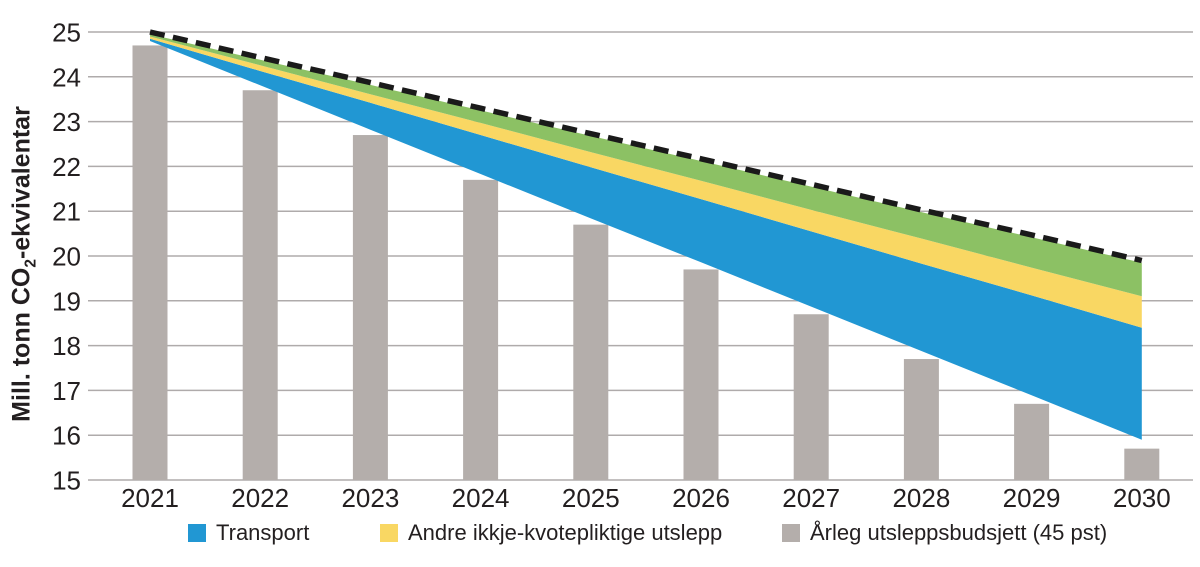 This screenshot has height=567, width=1200. Describe the element at coordinates (197, 533) in the screenshot. I see `legend-swatch-transport` at that location.